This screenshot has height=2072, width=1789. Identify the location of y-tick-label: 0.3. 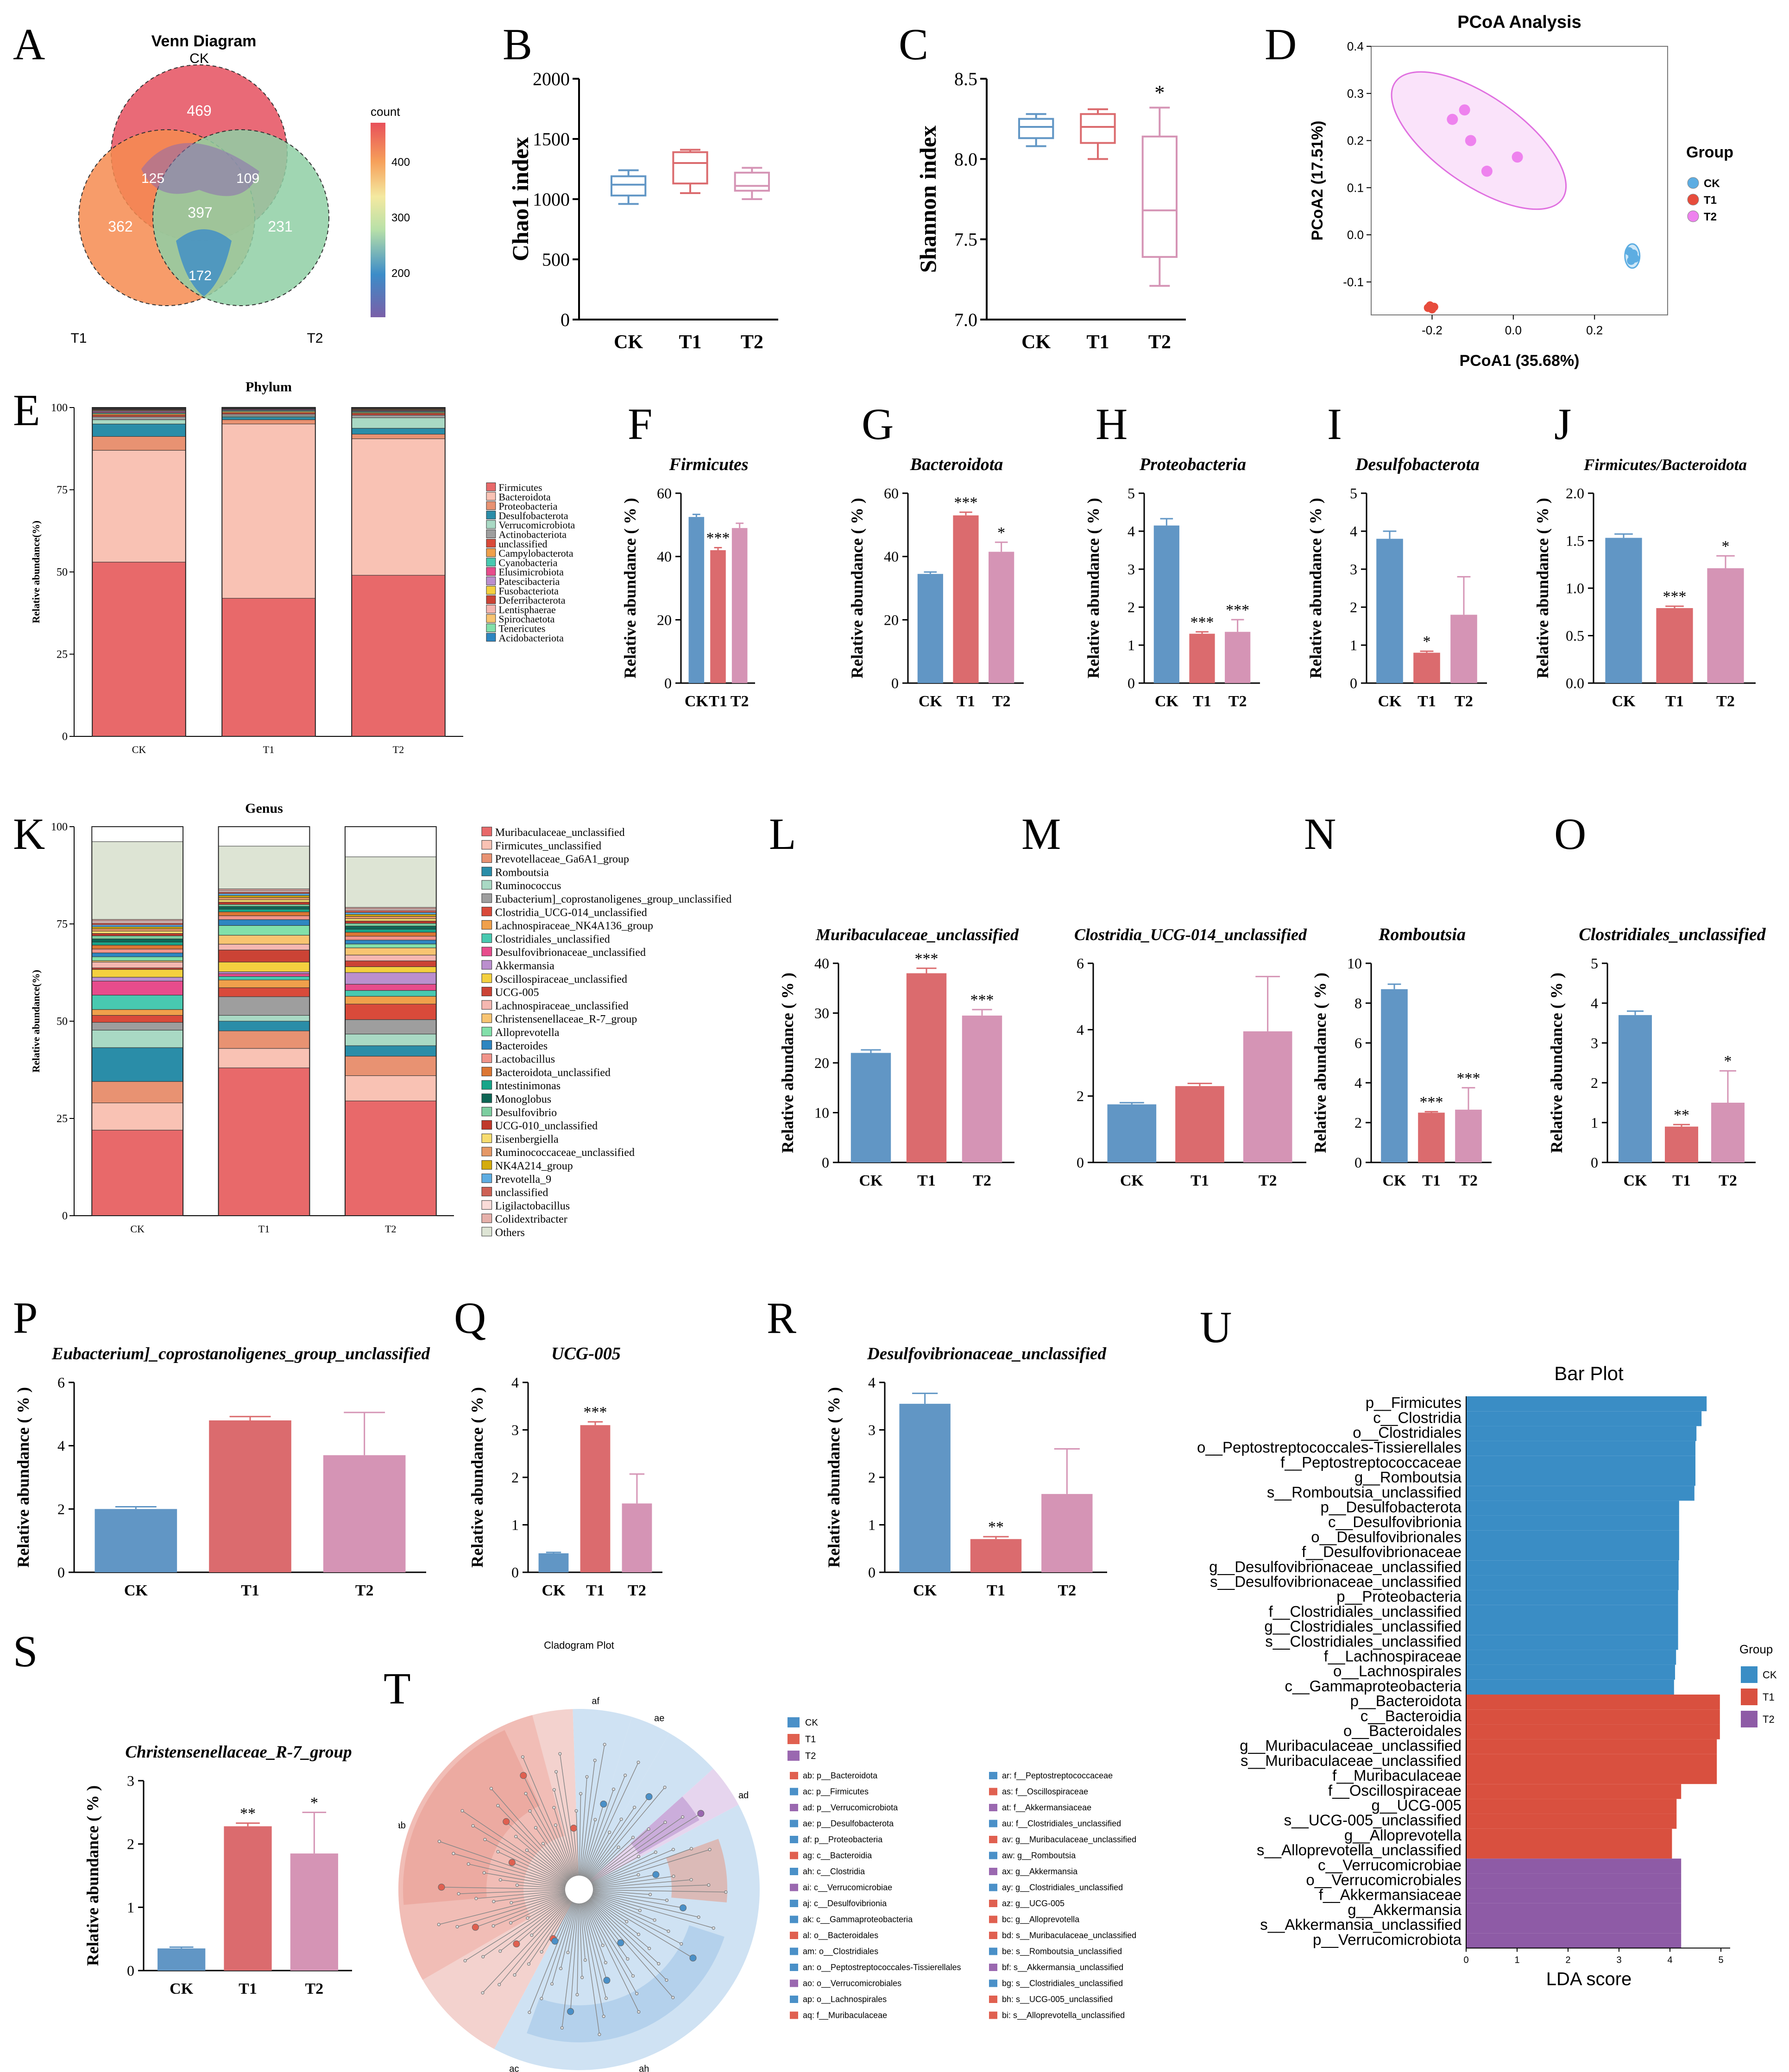
(1355, 93).